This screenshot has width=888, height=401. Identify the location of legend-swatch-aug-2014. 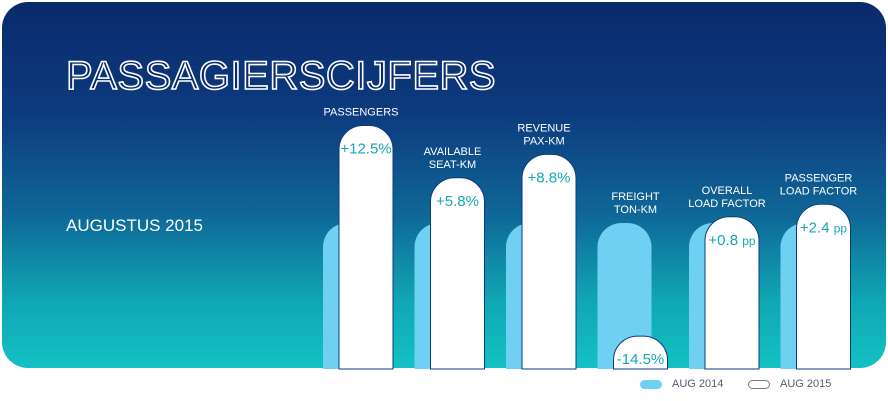
(651, 384).